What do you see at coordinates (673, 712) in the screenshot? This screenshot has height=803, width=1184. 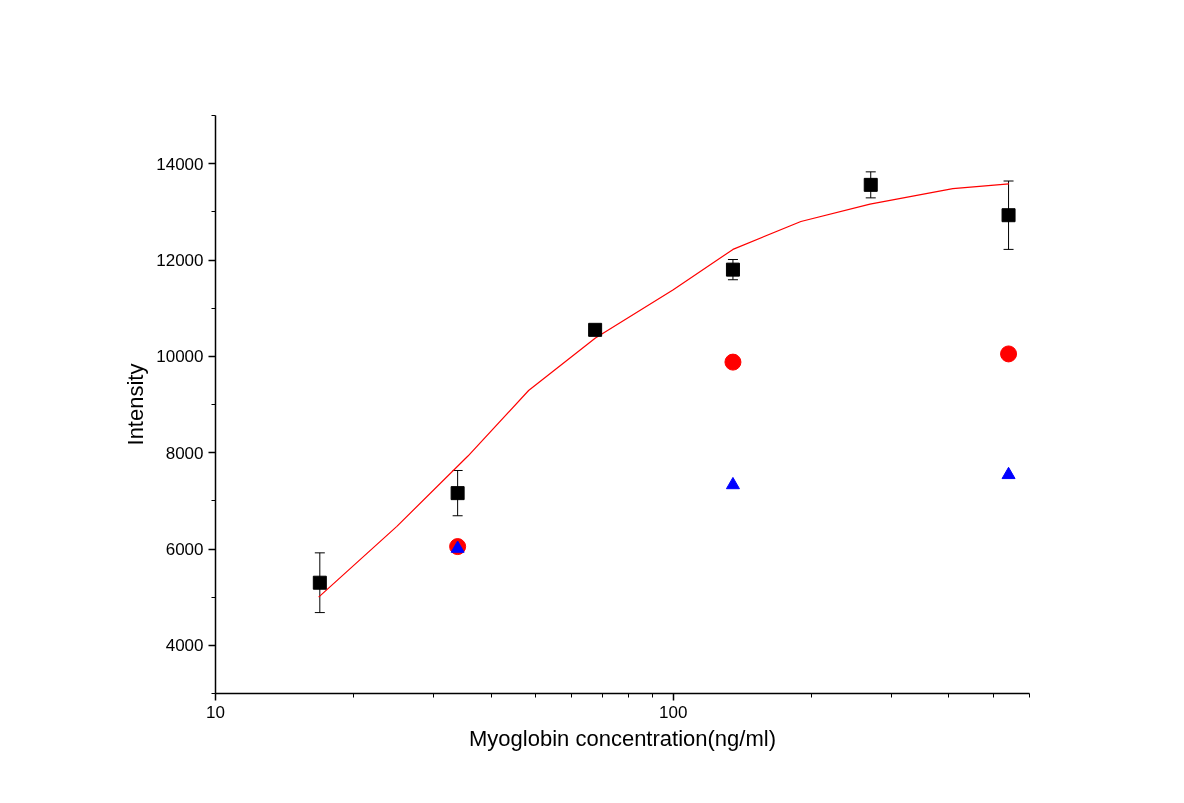 I see `x-tick-label: 100` at bounding box center [673, 712].